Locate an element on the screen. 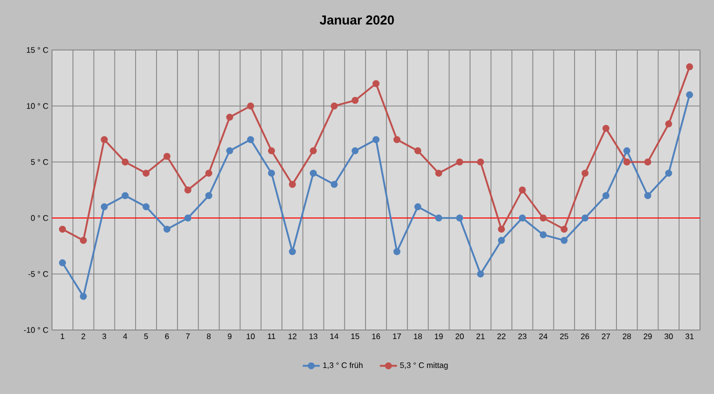  chart-title: Januar 2020 is located at coordinates (357, 20).